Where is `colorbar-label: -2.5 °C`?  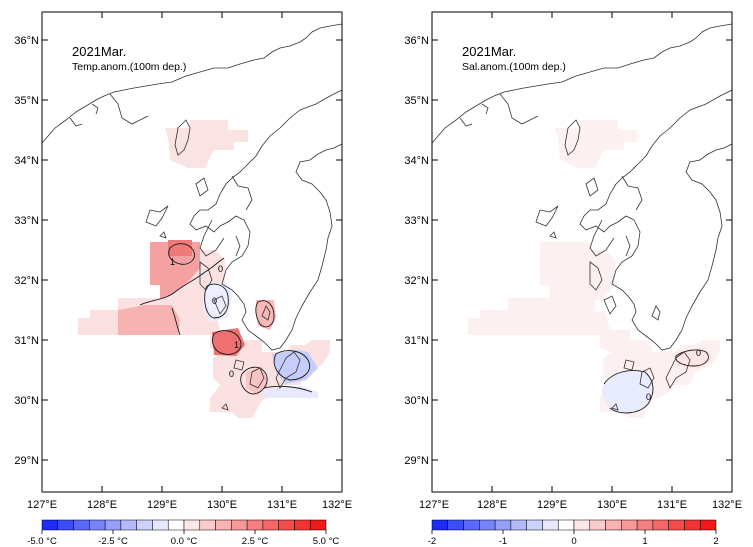 colorbar-label: -2.5 °C is located at coordinates (113, 541).